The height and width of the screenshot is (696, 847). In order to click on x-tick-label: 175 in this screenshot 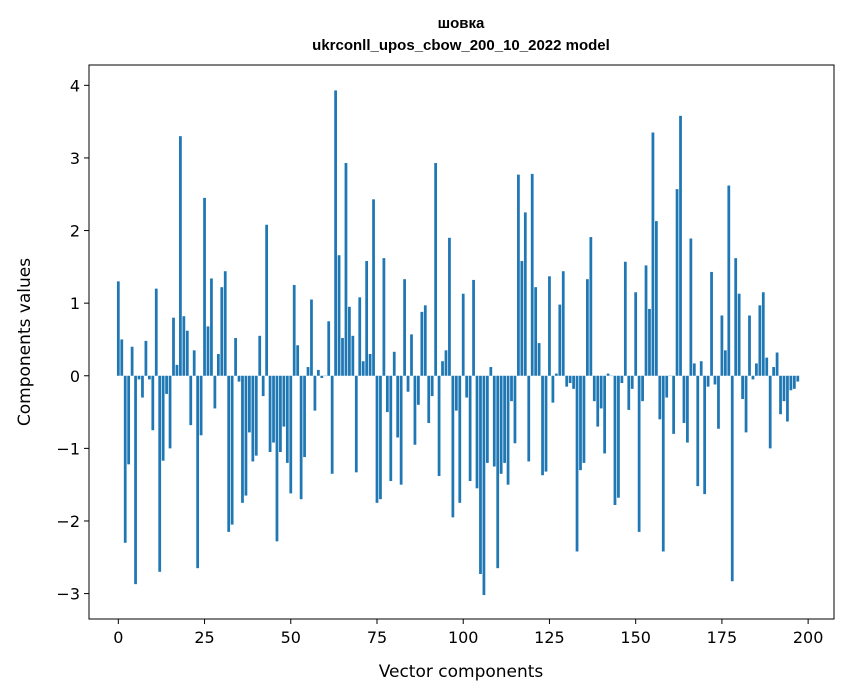, I will do `click(722, 637)`.